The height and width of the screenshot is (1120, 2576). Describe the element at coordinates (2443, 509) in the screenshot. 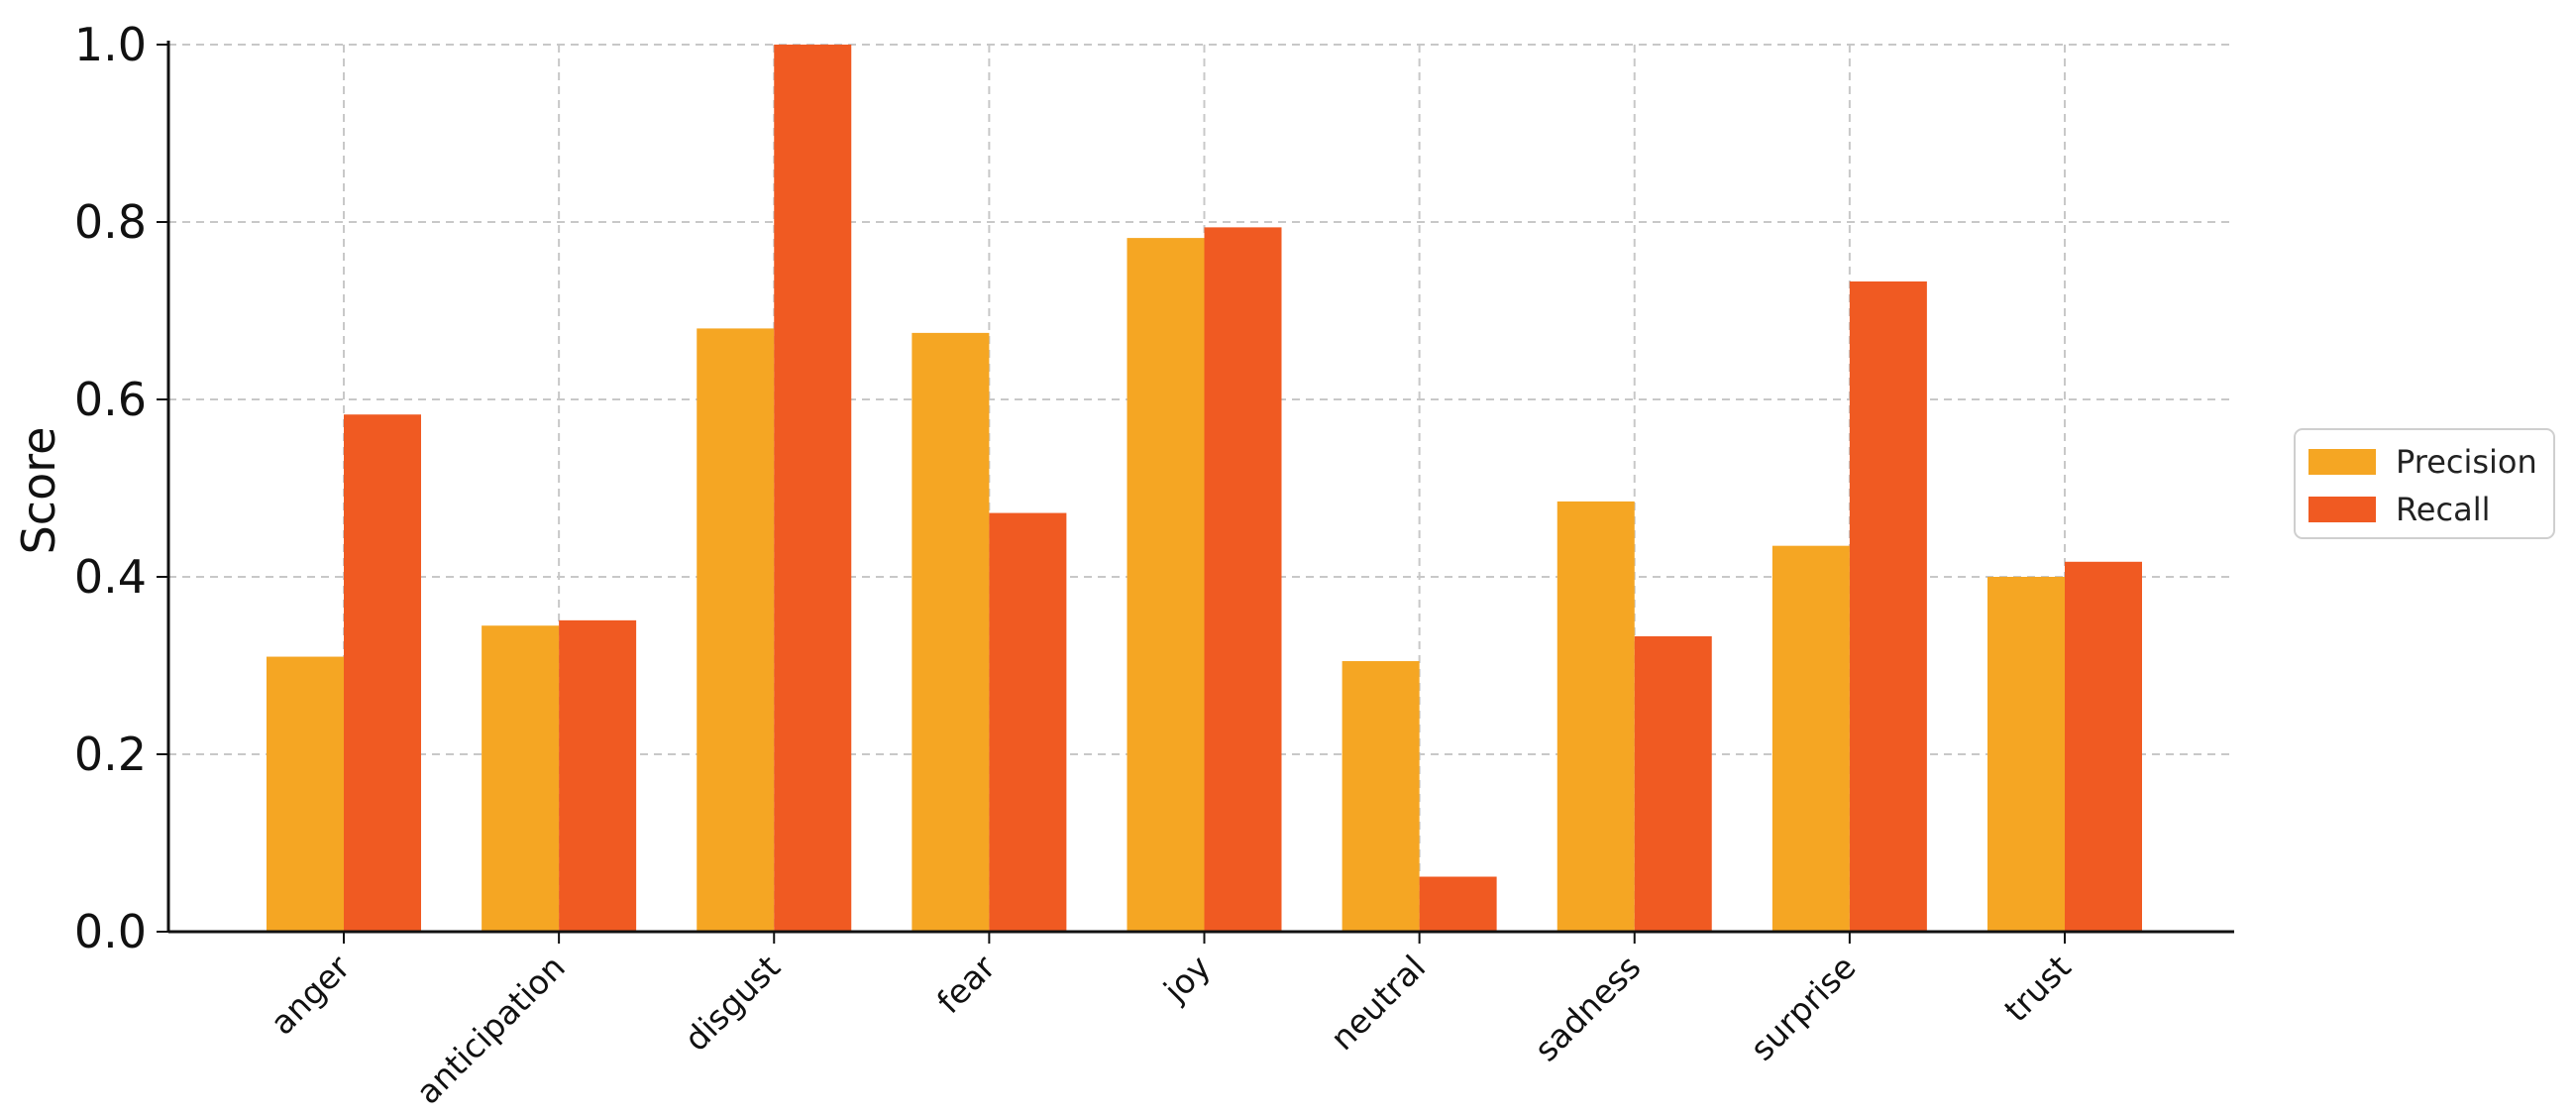

I see `legend-label-recall: Recall` at that location.